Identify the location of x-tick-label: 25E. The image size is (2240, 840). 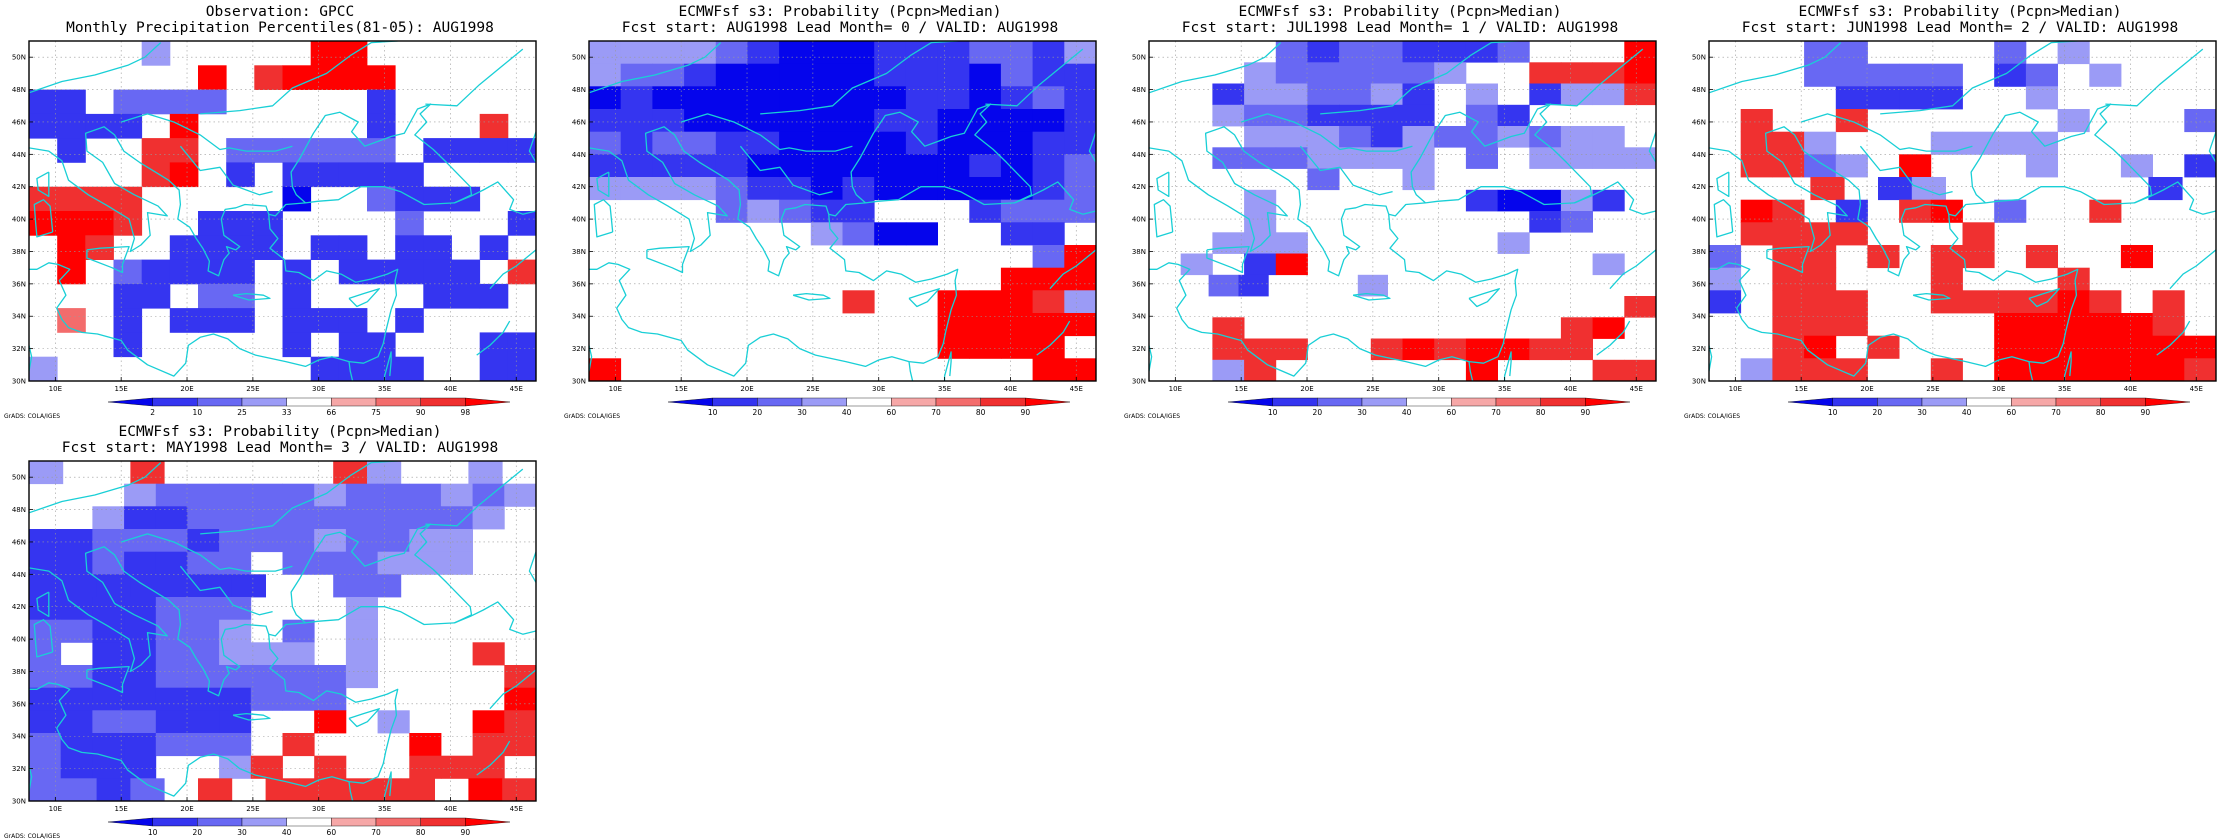
(1372, 389).